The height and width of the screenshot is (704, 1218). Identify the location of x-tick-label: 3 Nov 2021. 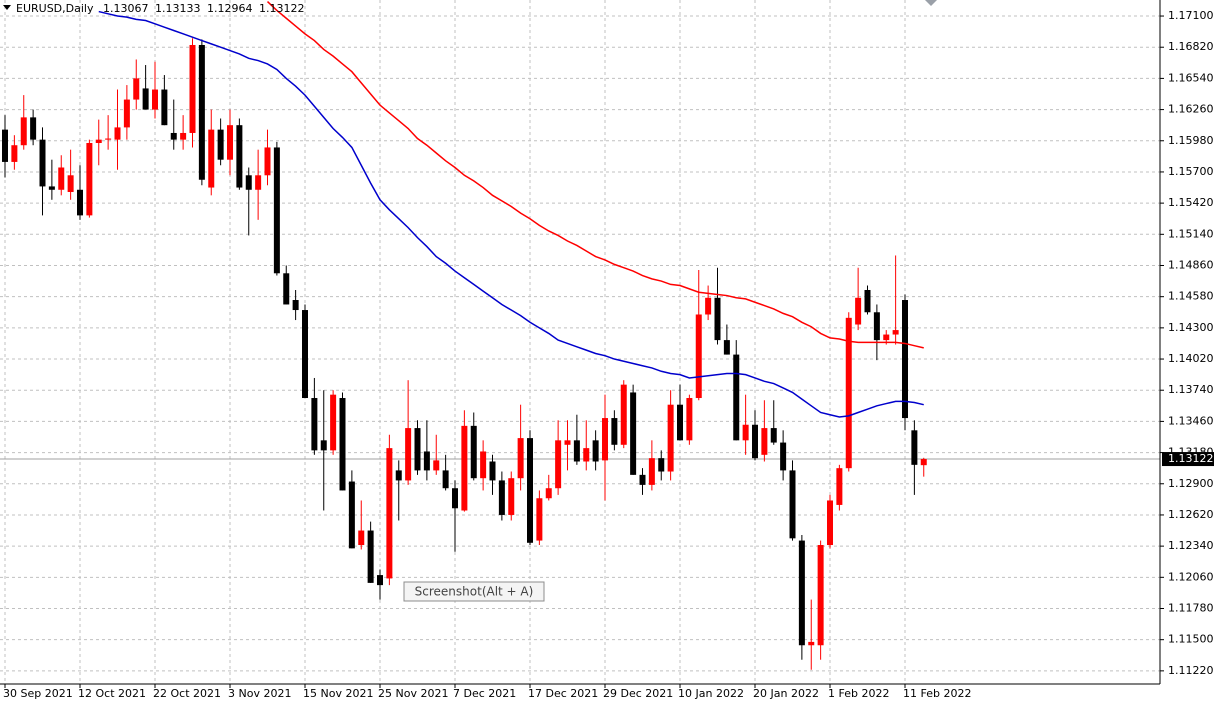
(259, 693).